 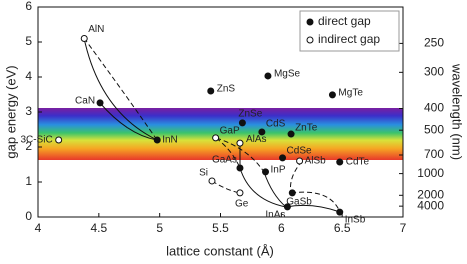 I want to click on point-label: CdS, so click(x=276, y=124).